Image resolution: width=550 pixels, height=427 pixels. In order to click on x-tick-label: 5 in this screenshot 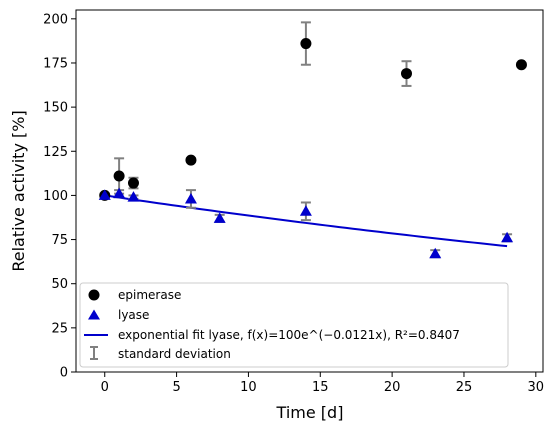, I will do `click(176, 387)`.